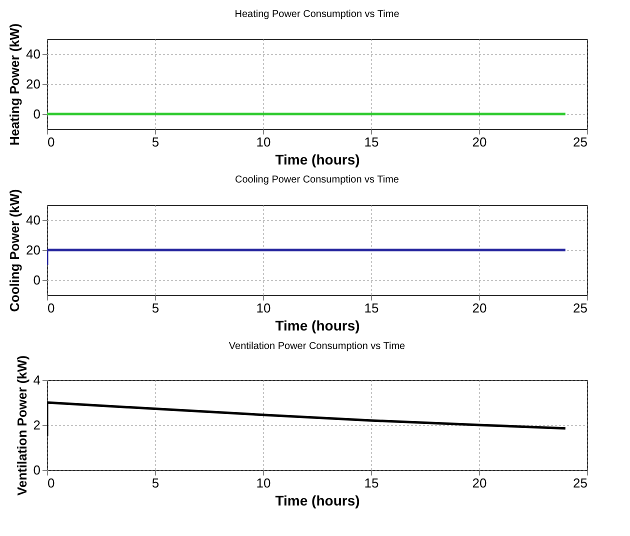 The height and width of the screenshot is (536, 630). Describe the element at coordinates (22, 425) in the screenshot. I see `y-axis-title: Ventilation Power (kW)` at that location.